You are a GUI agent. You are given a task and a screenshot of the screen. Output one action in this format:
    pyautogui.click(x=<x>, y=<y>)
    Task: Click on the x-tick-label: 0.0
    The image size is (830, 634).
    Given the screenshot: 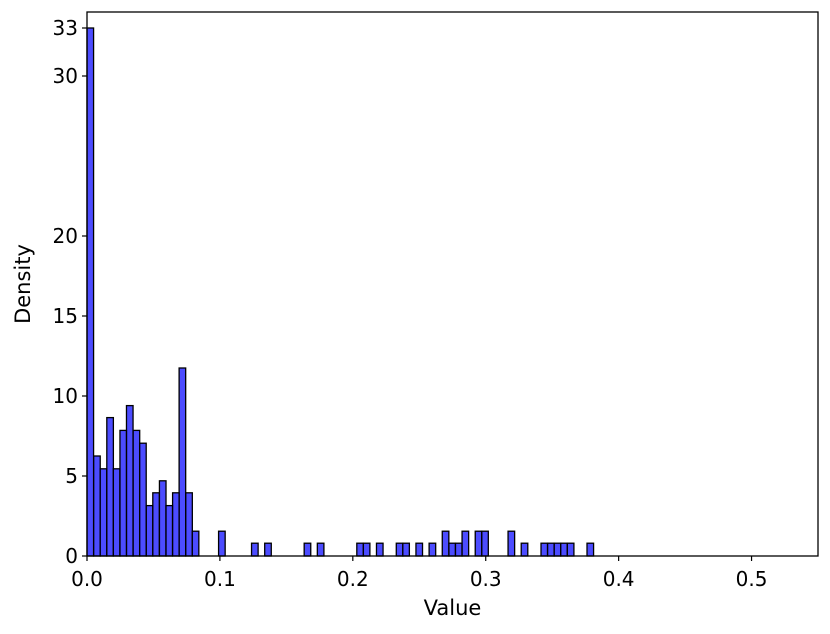 What is the action you would take?
    pyautogui.click(x=87, y=579)
    